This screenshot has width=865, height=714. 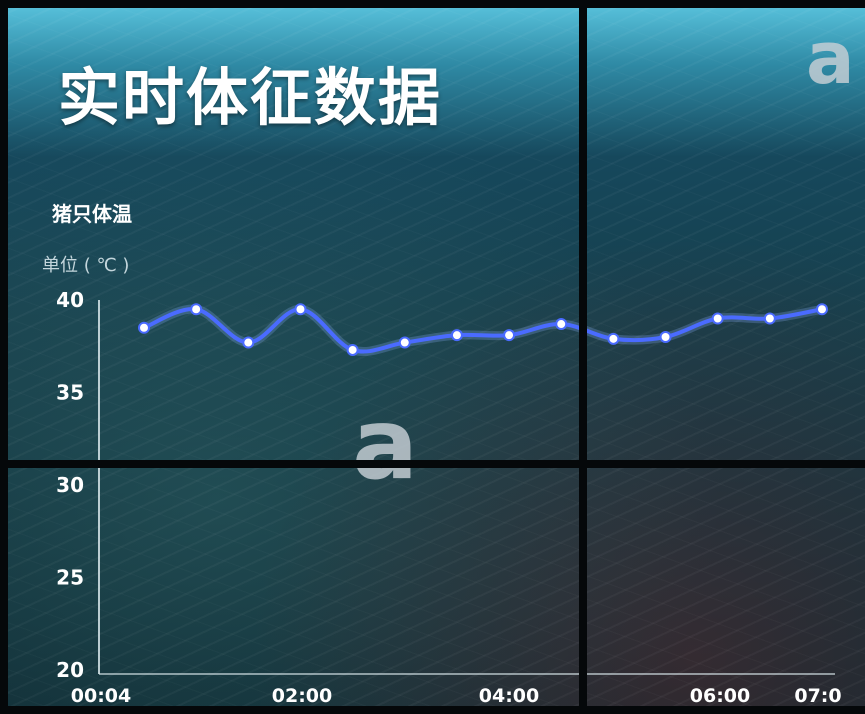 I want to click on screen-bezel-left, so click(x=4, y=357).